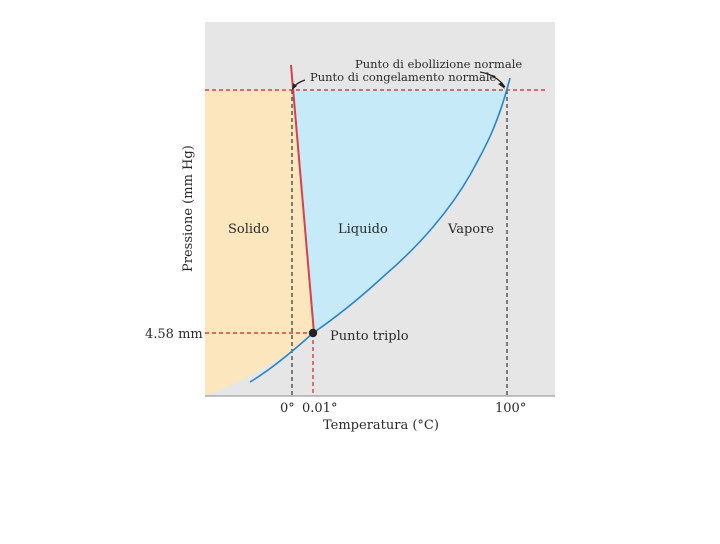 The width and height of the screenshot is (720, 544). Describe the element at coordinates (188, 208) in the screenshot. I see `y-axis-label: Pressione (mm Hg)` at that location.